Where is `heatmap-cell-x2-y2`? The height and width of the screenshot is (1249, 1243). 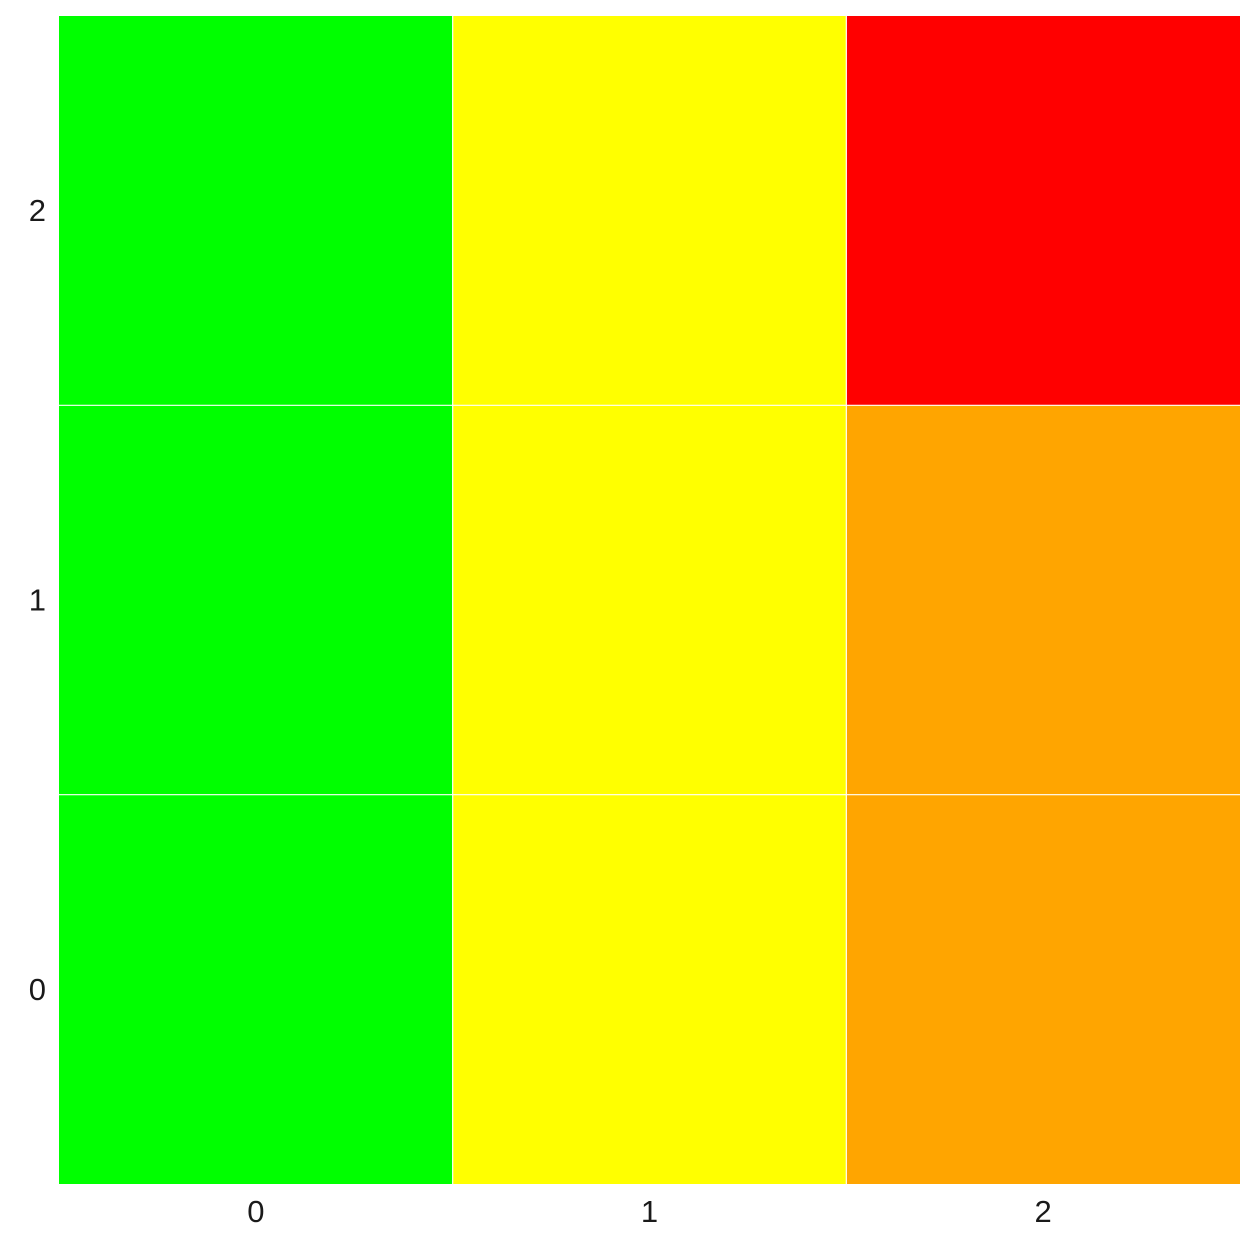 heatmap-cell-x2-y2 is located at coordinates (1043, 211).